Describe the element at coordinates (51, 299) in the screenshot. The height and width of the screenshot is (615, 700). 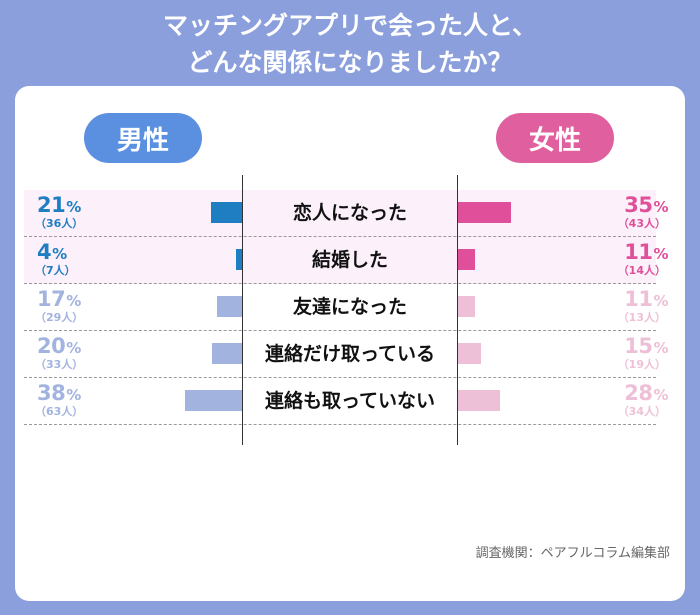
I see `value-number: 17` at that location.